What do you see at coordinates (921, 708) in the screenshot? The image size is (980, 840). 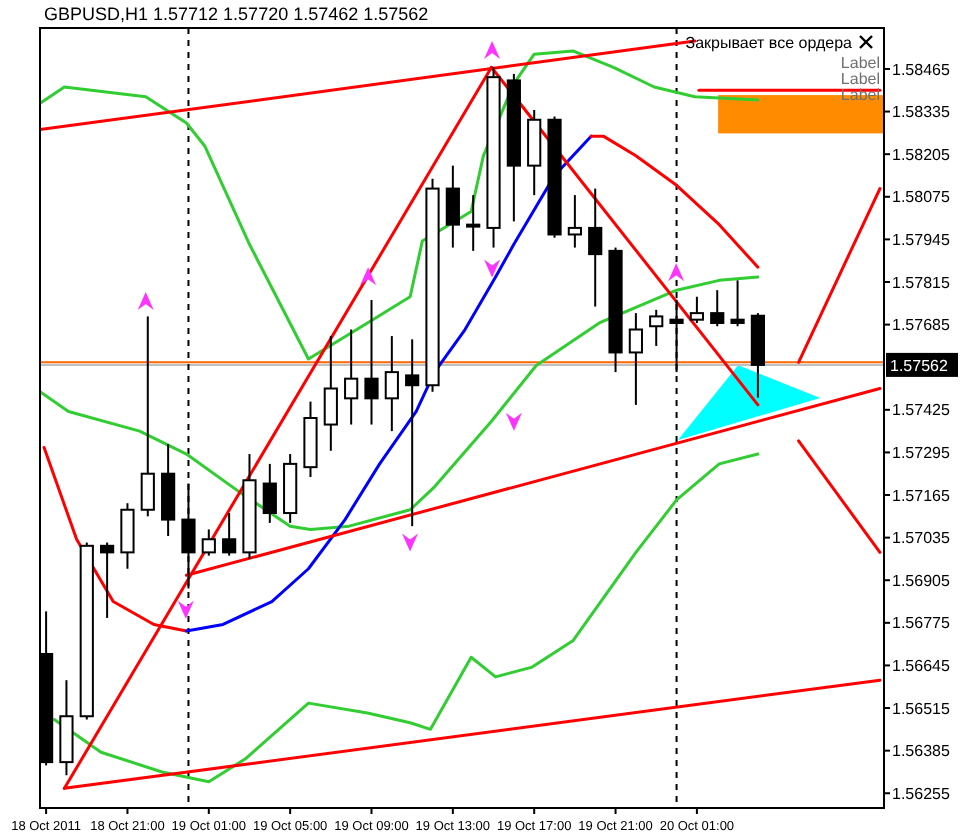 I see `y-tick-label: 1.56515` at bounding box center [921, 708].